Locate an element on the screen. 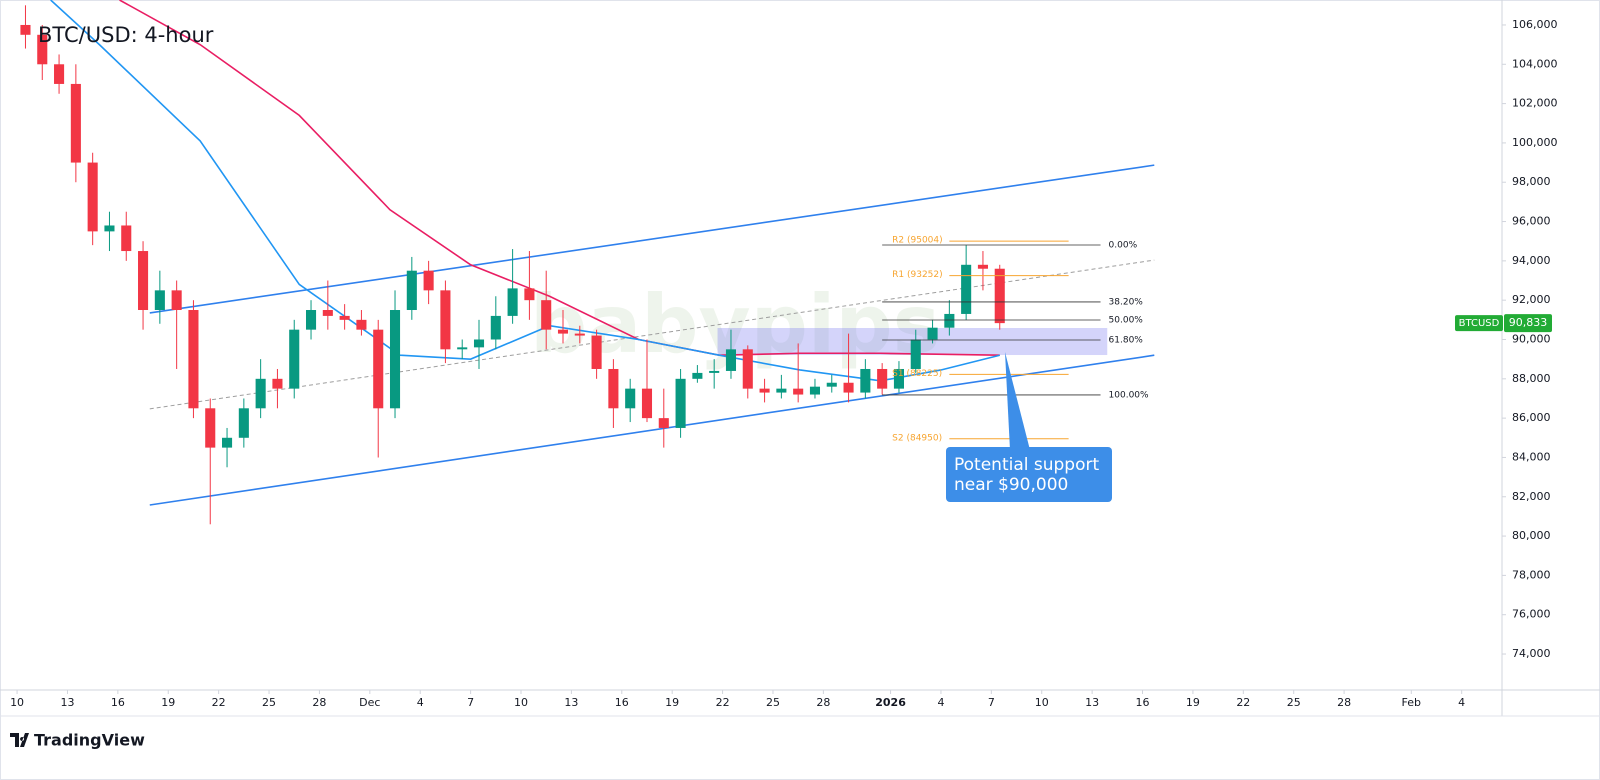 Image resolution: width=1600 pixels, height=780 pixels. footer-logo: TradingView is located at coordinates (77, 740).